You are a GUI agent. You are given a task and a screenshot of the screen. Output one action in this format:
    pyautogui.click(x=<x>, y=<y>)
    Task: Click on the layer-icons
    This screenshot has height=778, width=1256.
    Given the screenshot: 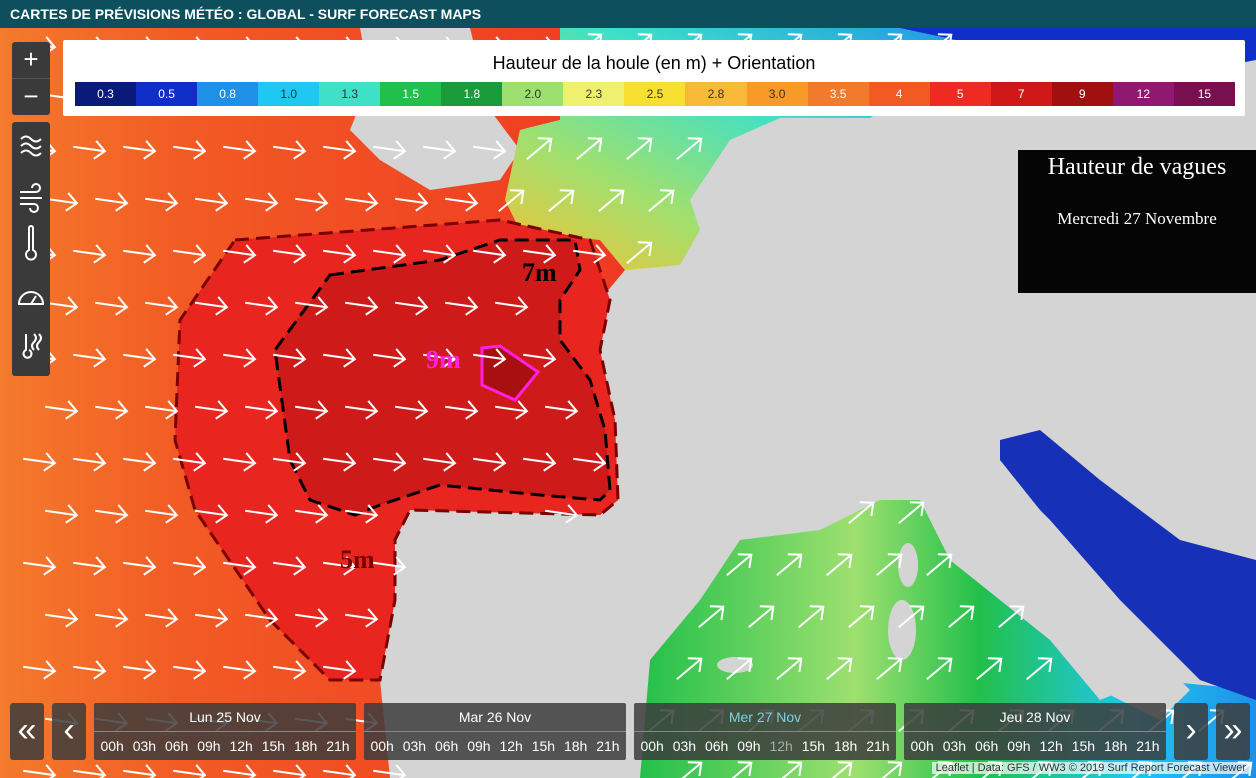 What is the action you would take?
    pyautogui.click(x=31, y=247)
    